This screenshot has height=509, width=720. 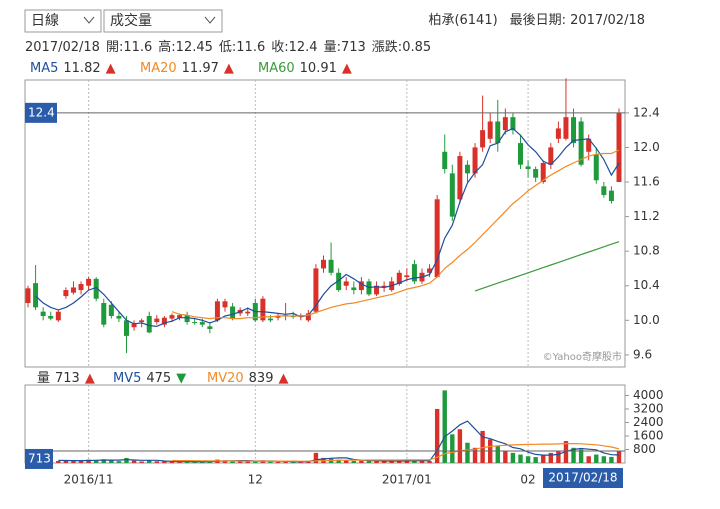 I want to click on dropdown-arrow, so click(x=89, y=20).